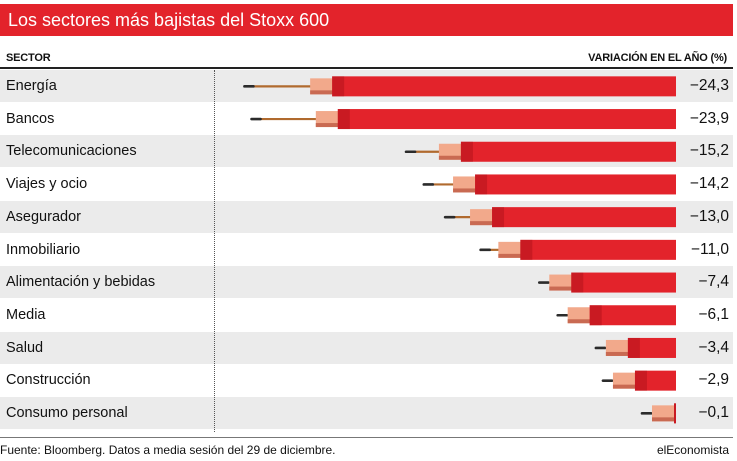  What do you see at coordinates (366, 437) in the screenshot?
I see `footer-rule` at bounding box center [366, 437].